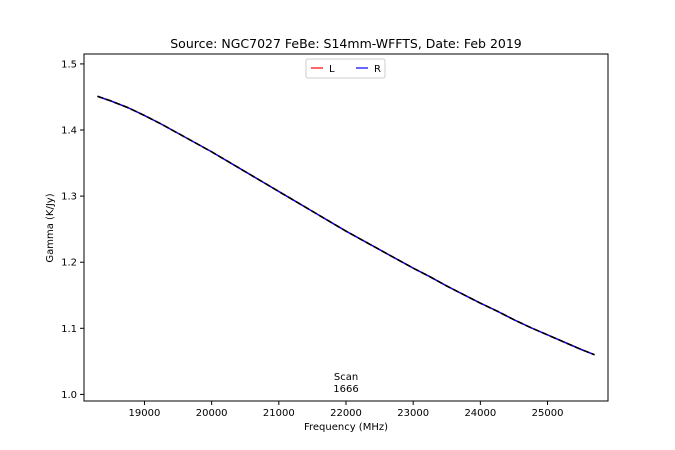  I want to click on x-tick-label: 23000, so click(413, 413).